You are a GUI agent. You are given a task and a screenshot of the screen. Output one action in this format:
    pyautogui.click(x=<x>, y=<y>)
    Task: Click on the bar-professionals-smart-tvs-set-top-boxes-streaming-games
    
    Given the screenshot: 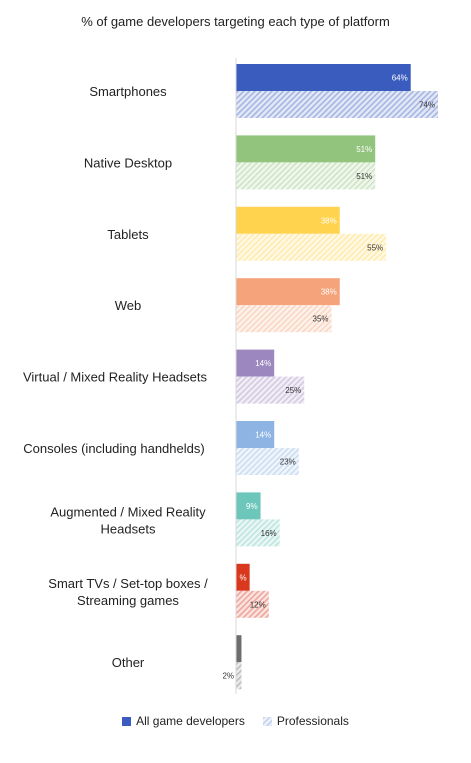 What is the action you would take?
    pyautogui.click(x=252, y=604)
    